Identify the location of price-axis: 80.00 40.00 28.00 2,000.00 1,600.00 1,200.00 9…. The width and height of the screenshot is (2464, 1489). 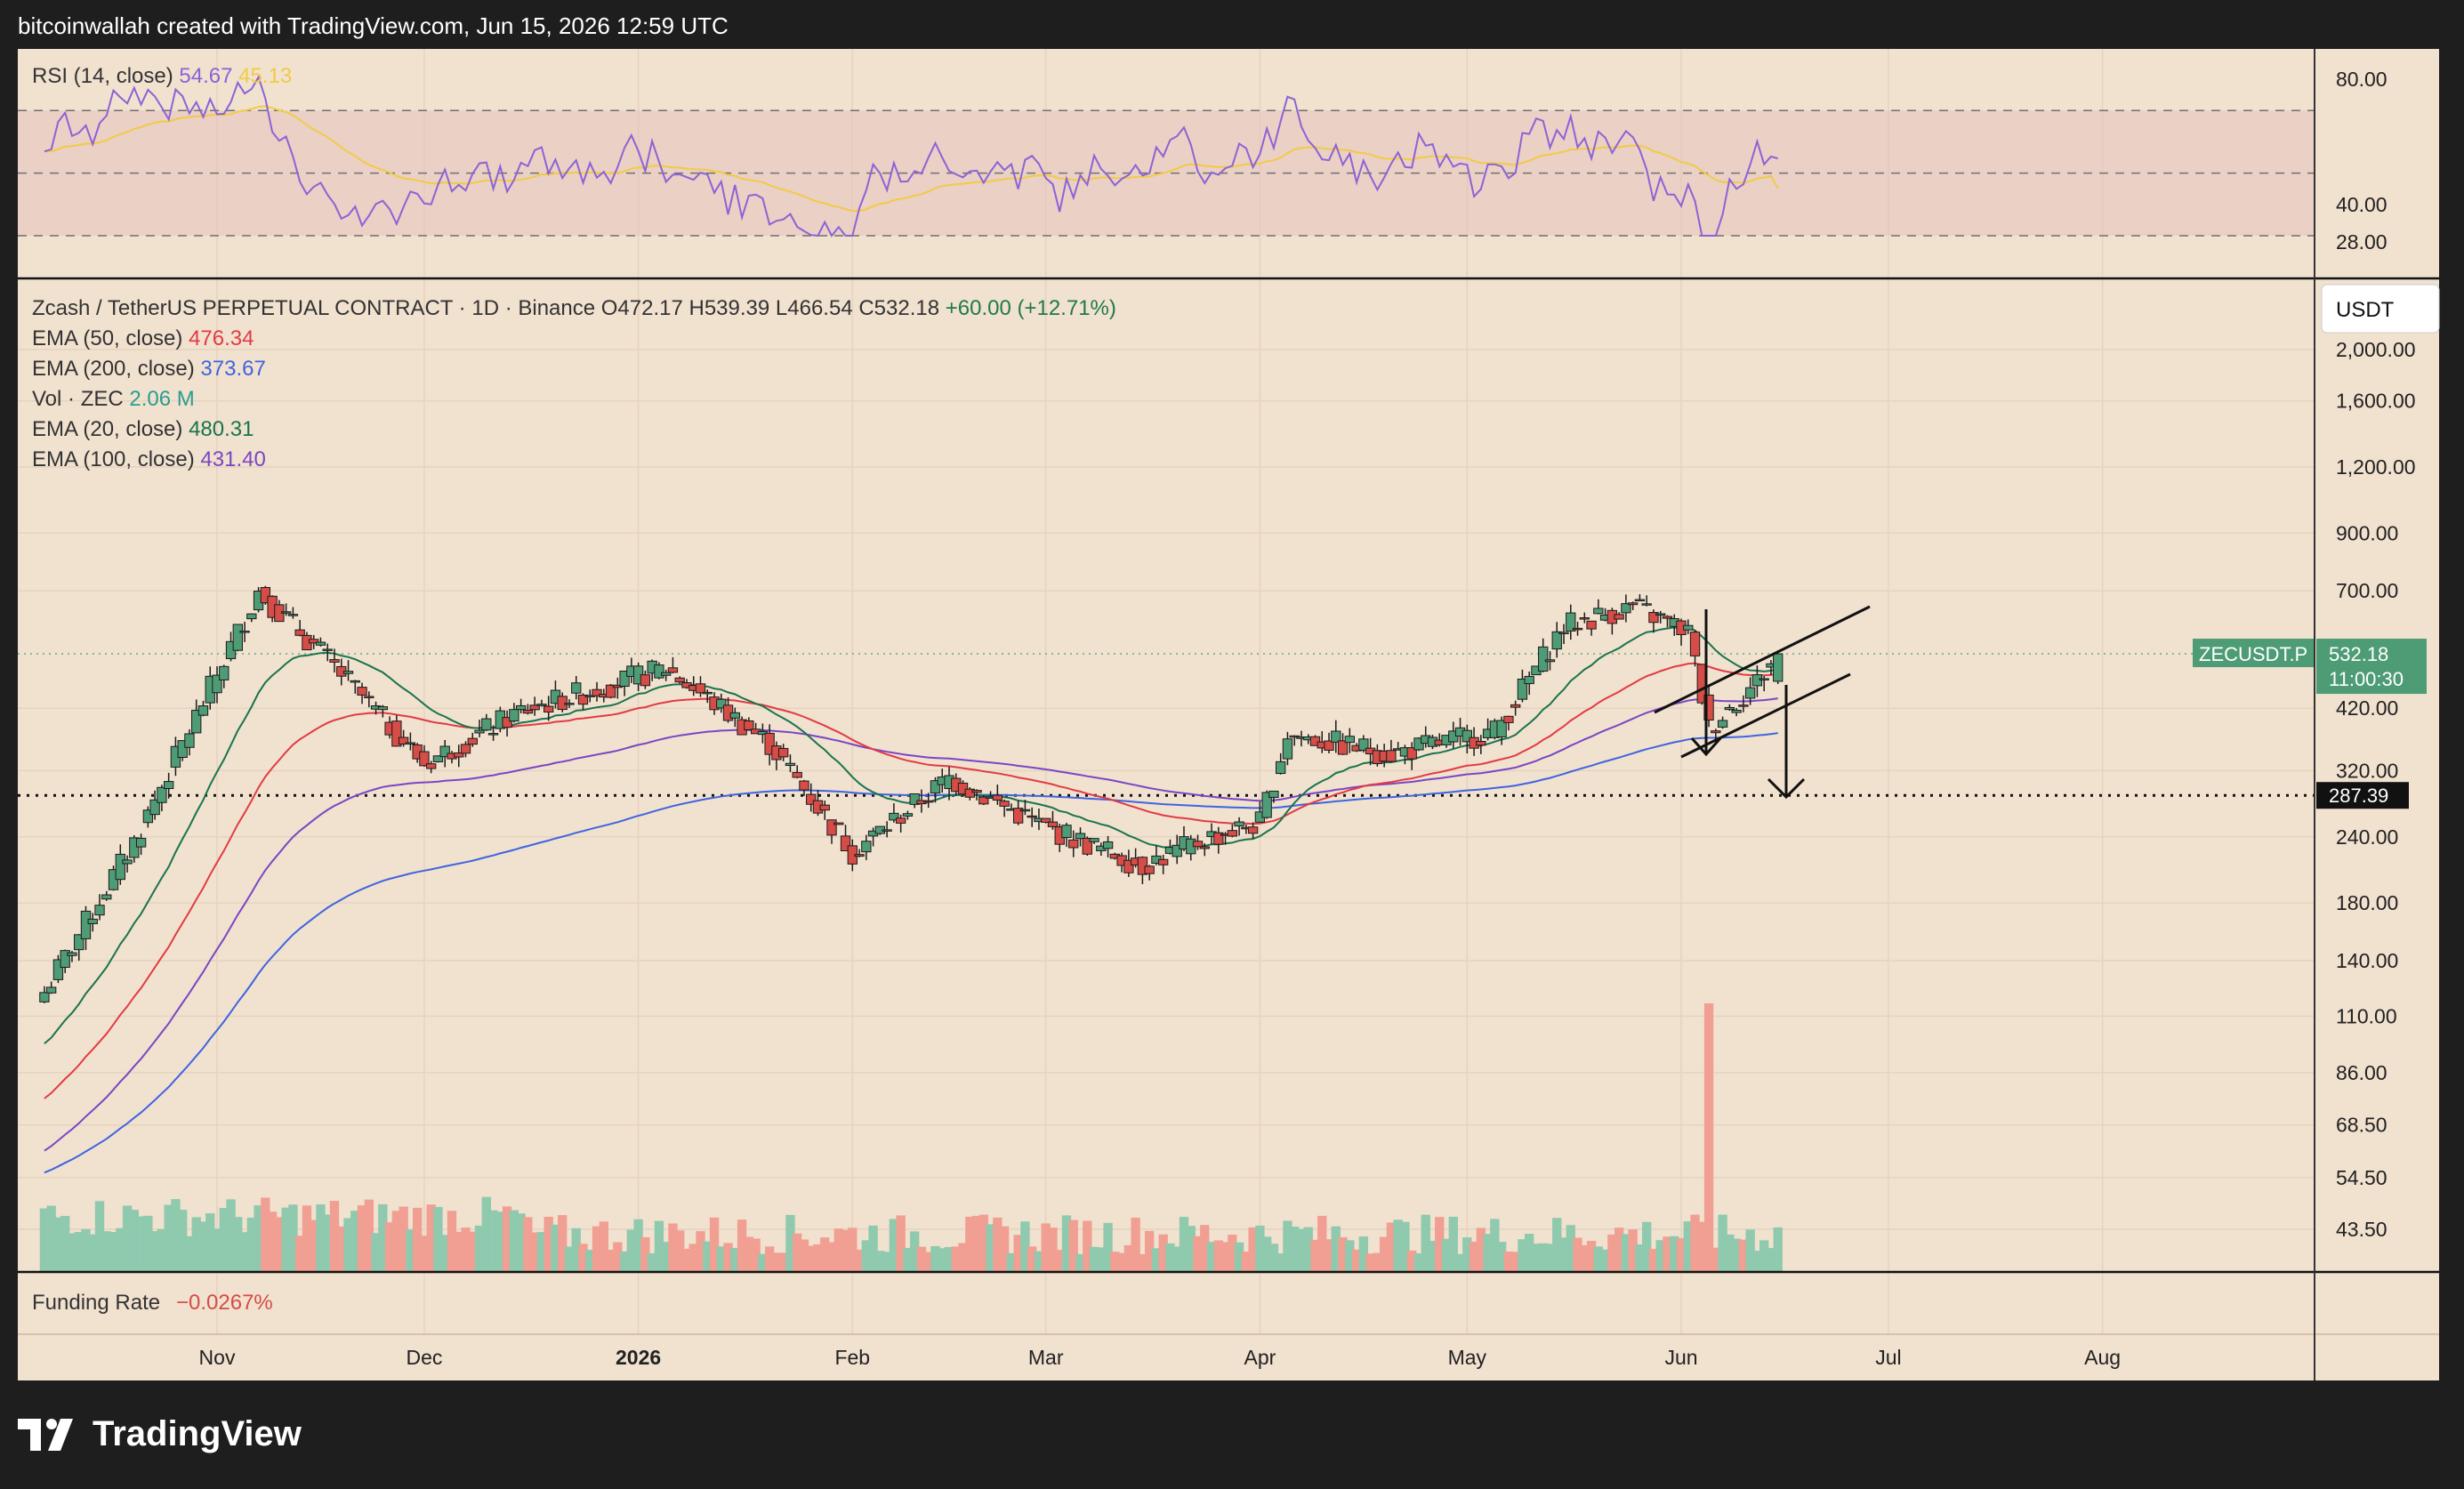
(2317, 654).